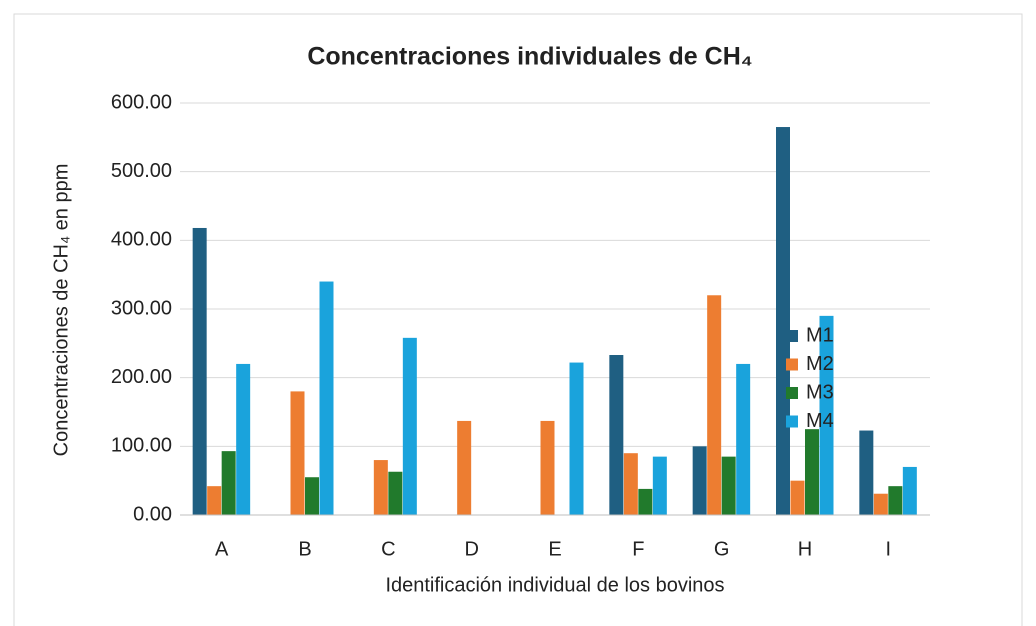  I want to click on y-axis-label: Concentraciones de CH₄ en ppm, so click(61, 310).